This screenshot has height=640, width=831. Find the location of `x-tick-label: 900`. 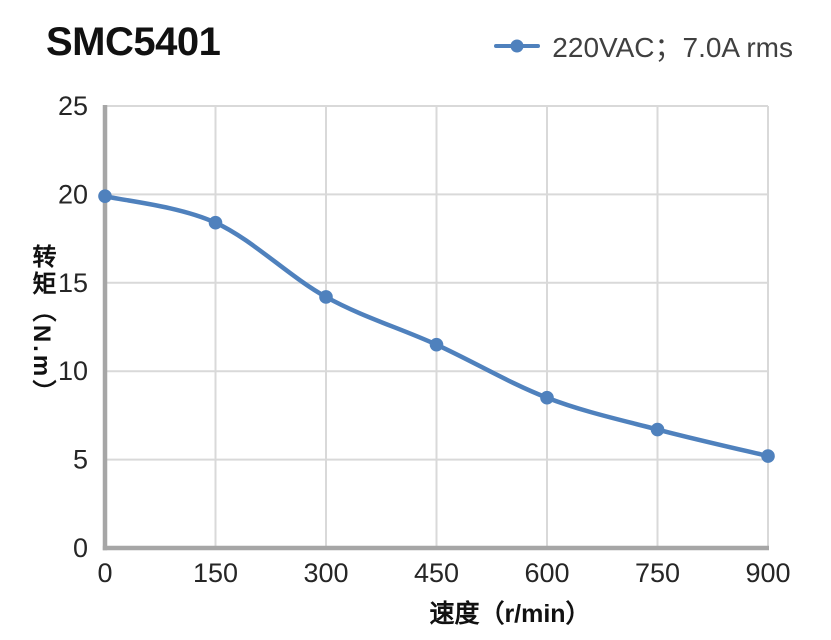

x-tick-label: 900 is located at coordinates (767, 573).